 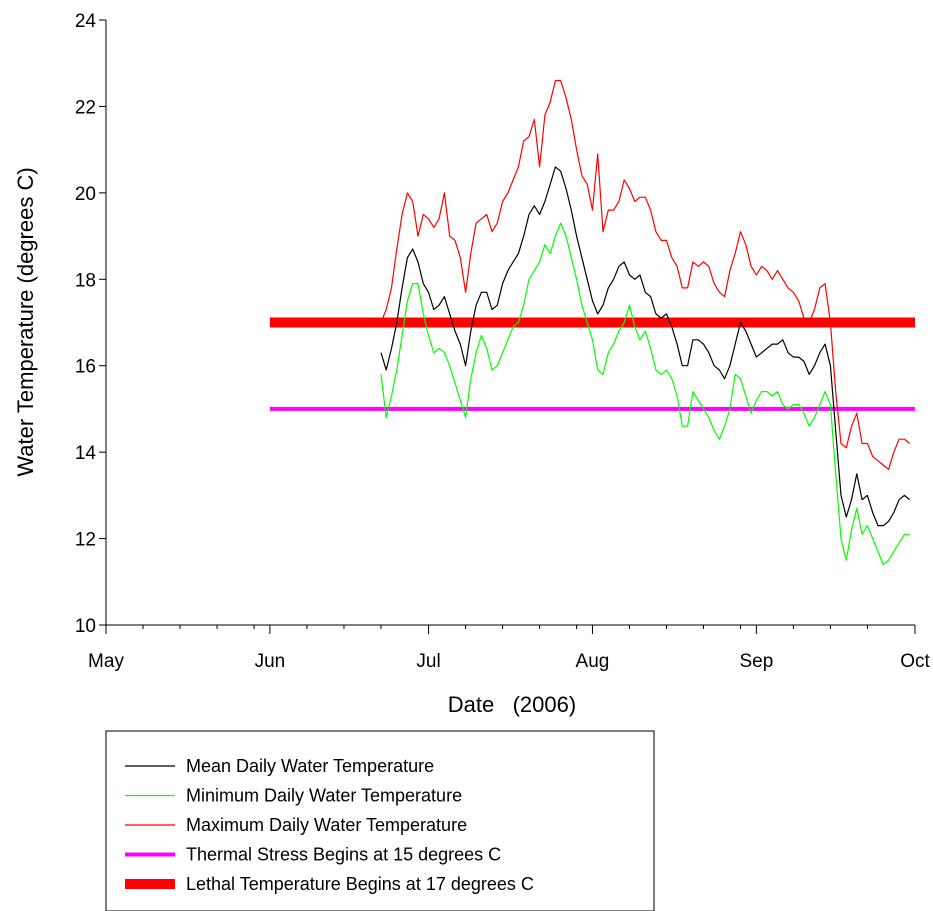 What do you see at coordinates (86, 453) in the screenshot?
I see `y-tick-label: 14` at bounding box center [86, 453].